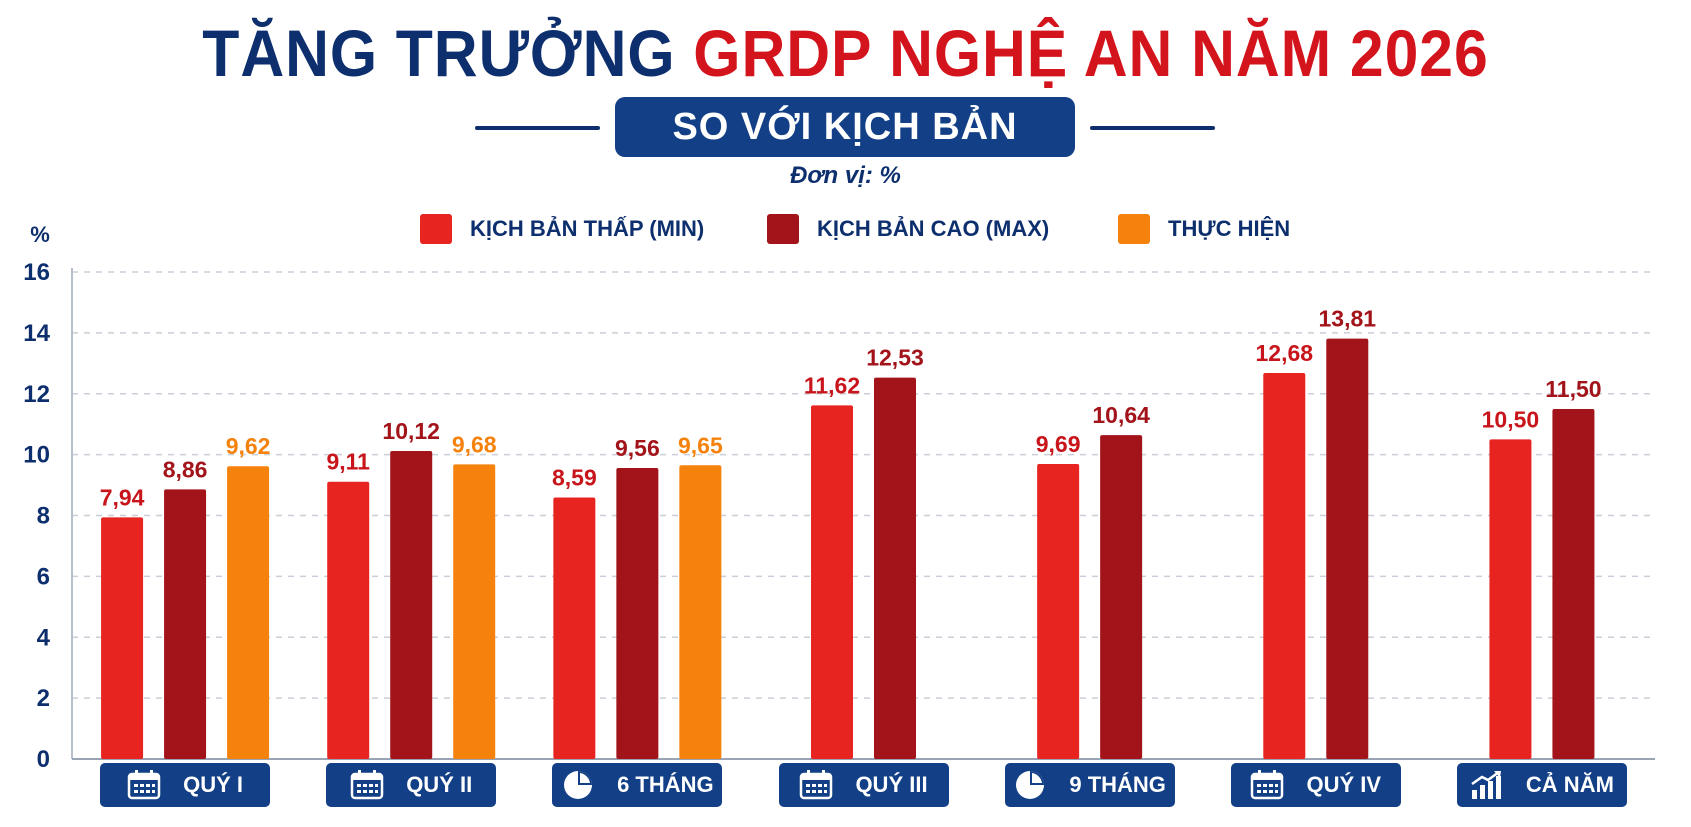 The image size is (1691, 827). Describe the element at coordinates (36, 394) in the screenshot. I see `y-tick-label: 12` at that location.